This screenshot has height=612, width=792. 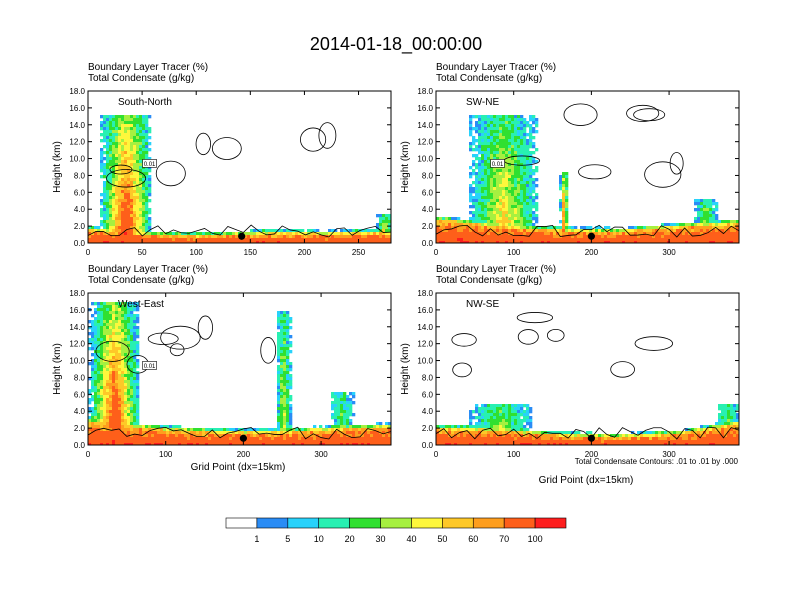 I want to click on condensate-contours, so click(x=239, y=377).